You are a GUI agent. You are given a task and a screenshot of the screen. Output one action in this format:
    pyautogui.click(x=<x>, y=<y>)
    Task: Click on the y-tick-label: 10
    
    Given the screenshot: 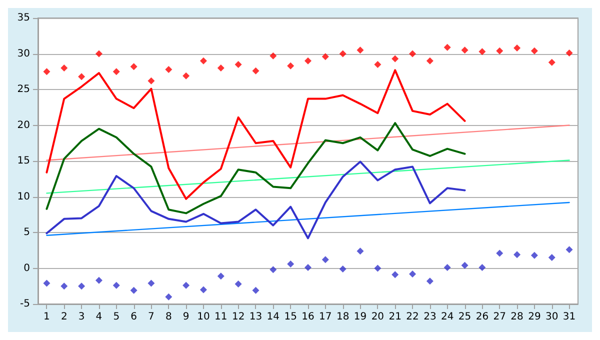 What is the action you would take?
    pyautogui.click(x=23, y=196)
    